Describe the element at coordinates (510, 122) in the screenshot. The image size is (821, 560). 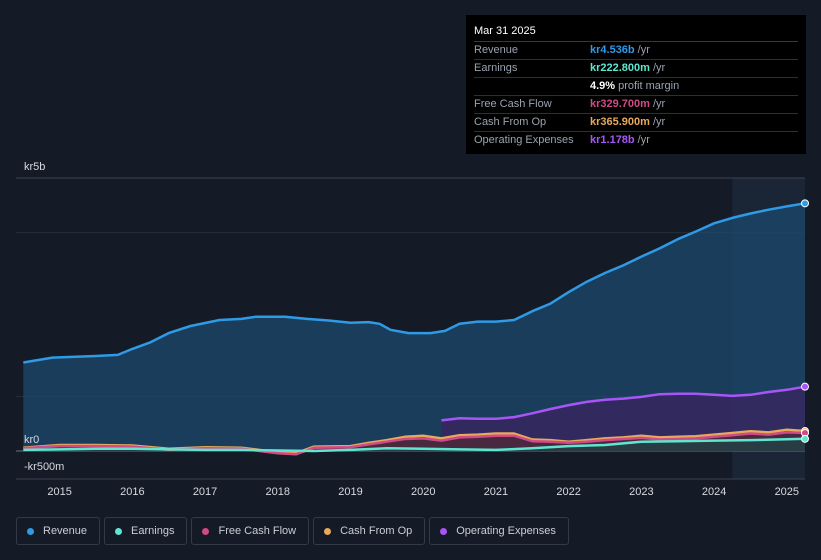
I see `tooltip-row-label: Cash From Op` at that location.